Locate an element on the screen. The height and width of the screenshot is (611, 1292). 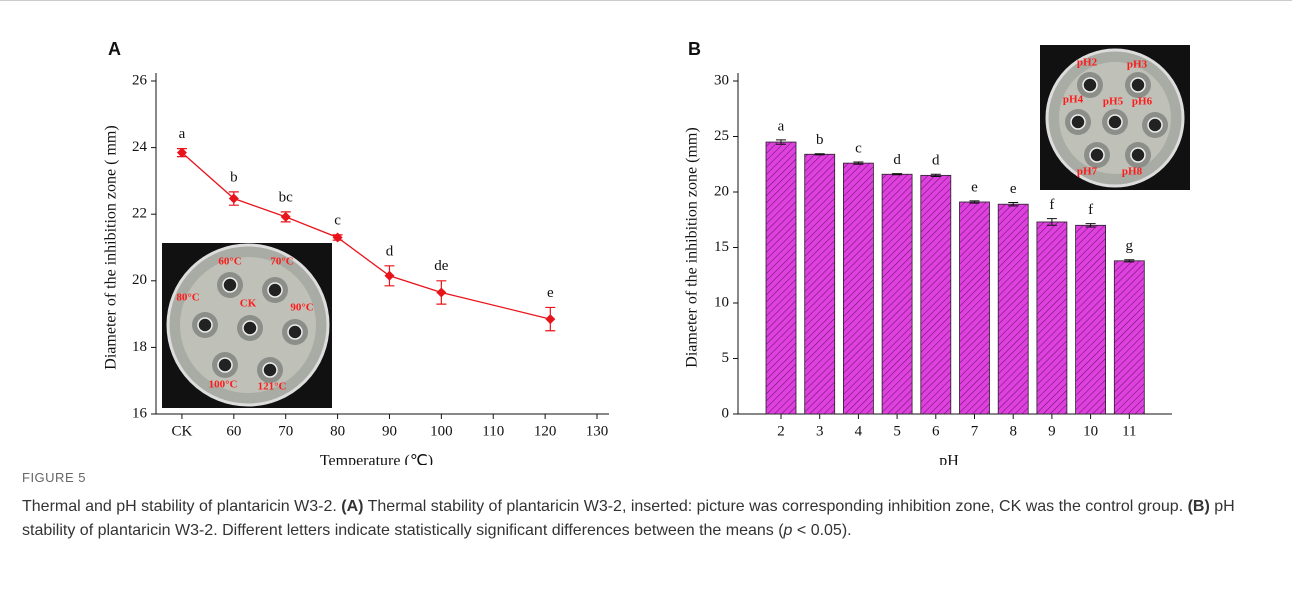
x-tick-label: 2 is located at coordinates (781, 431).